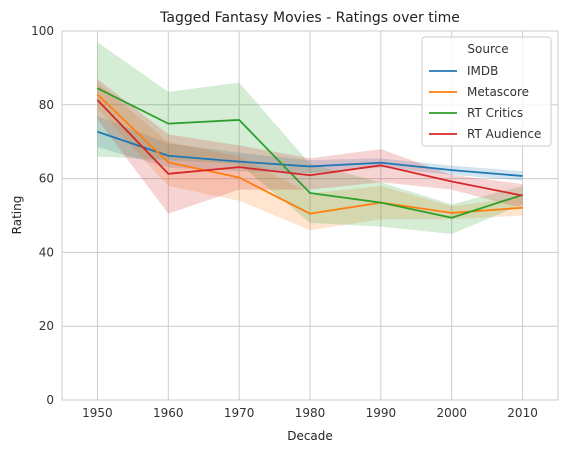  Describe the element at coordinates (46, 252) in the screenshot. I see `y-tick-label: 40` at that location.